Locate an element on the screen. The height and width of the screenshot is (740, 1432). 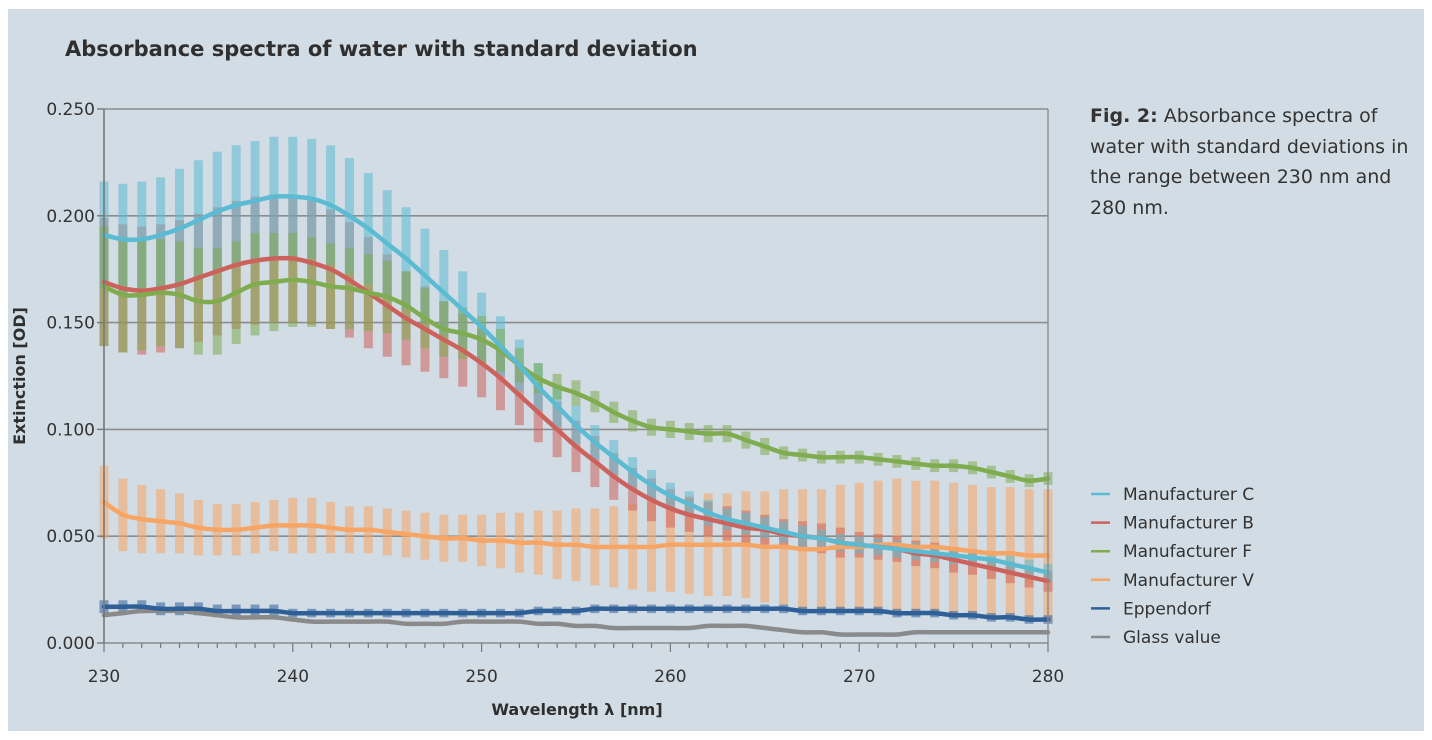
x-tick-label: 240 is located at coordinates (293, 677).